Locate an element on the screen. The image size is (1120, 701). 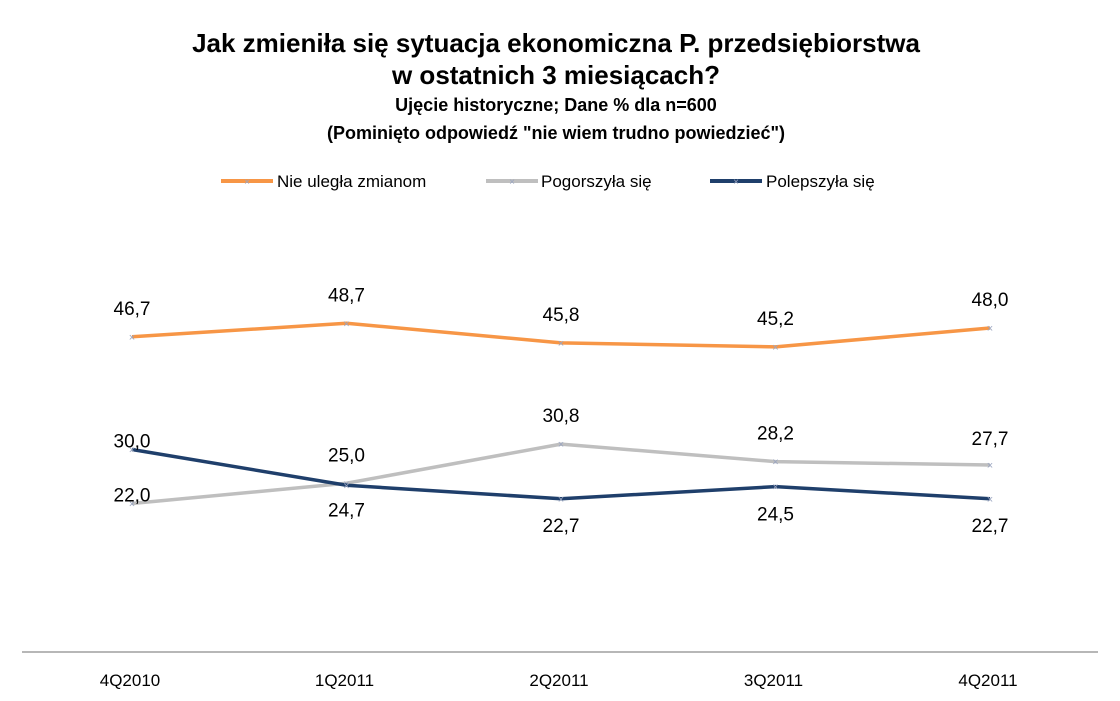
data-label: 45,8 is located at coordinates (561, 315).